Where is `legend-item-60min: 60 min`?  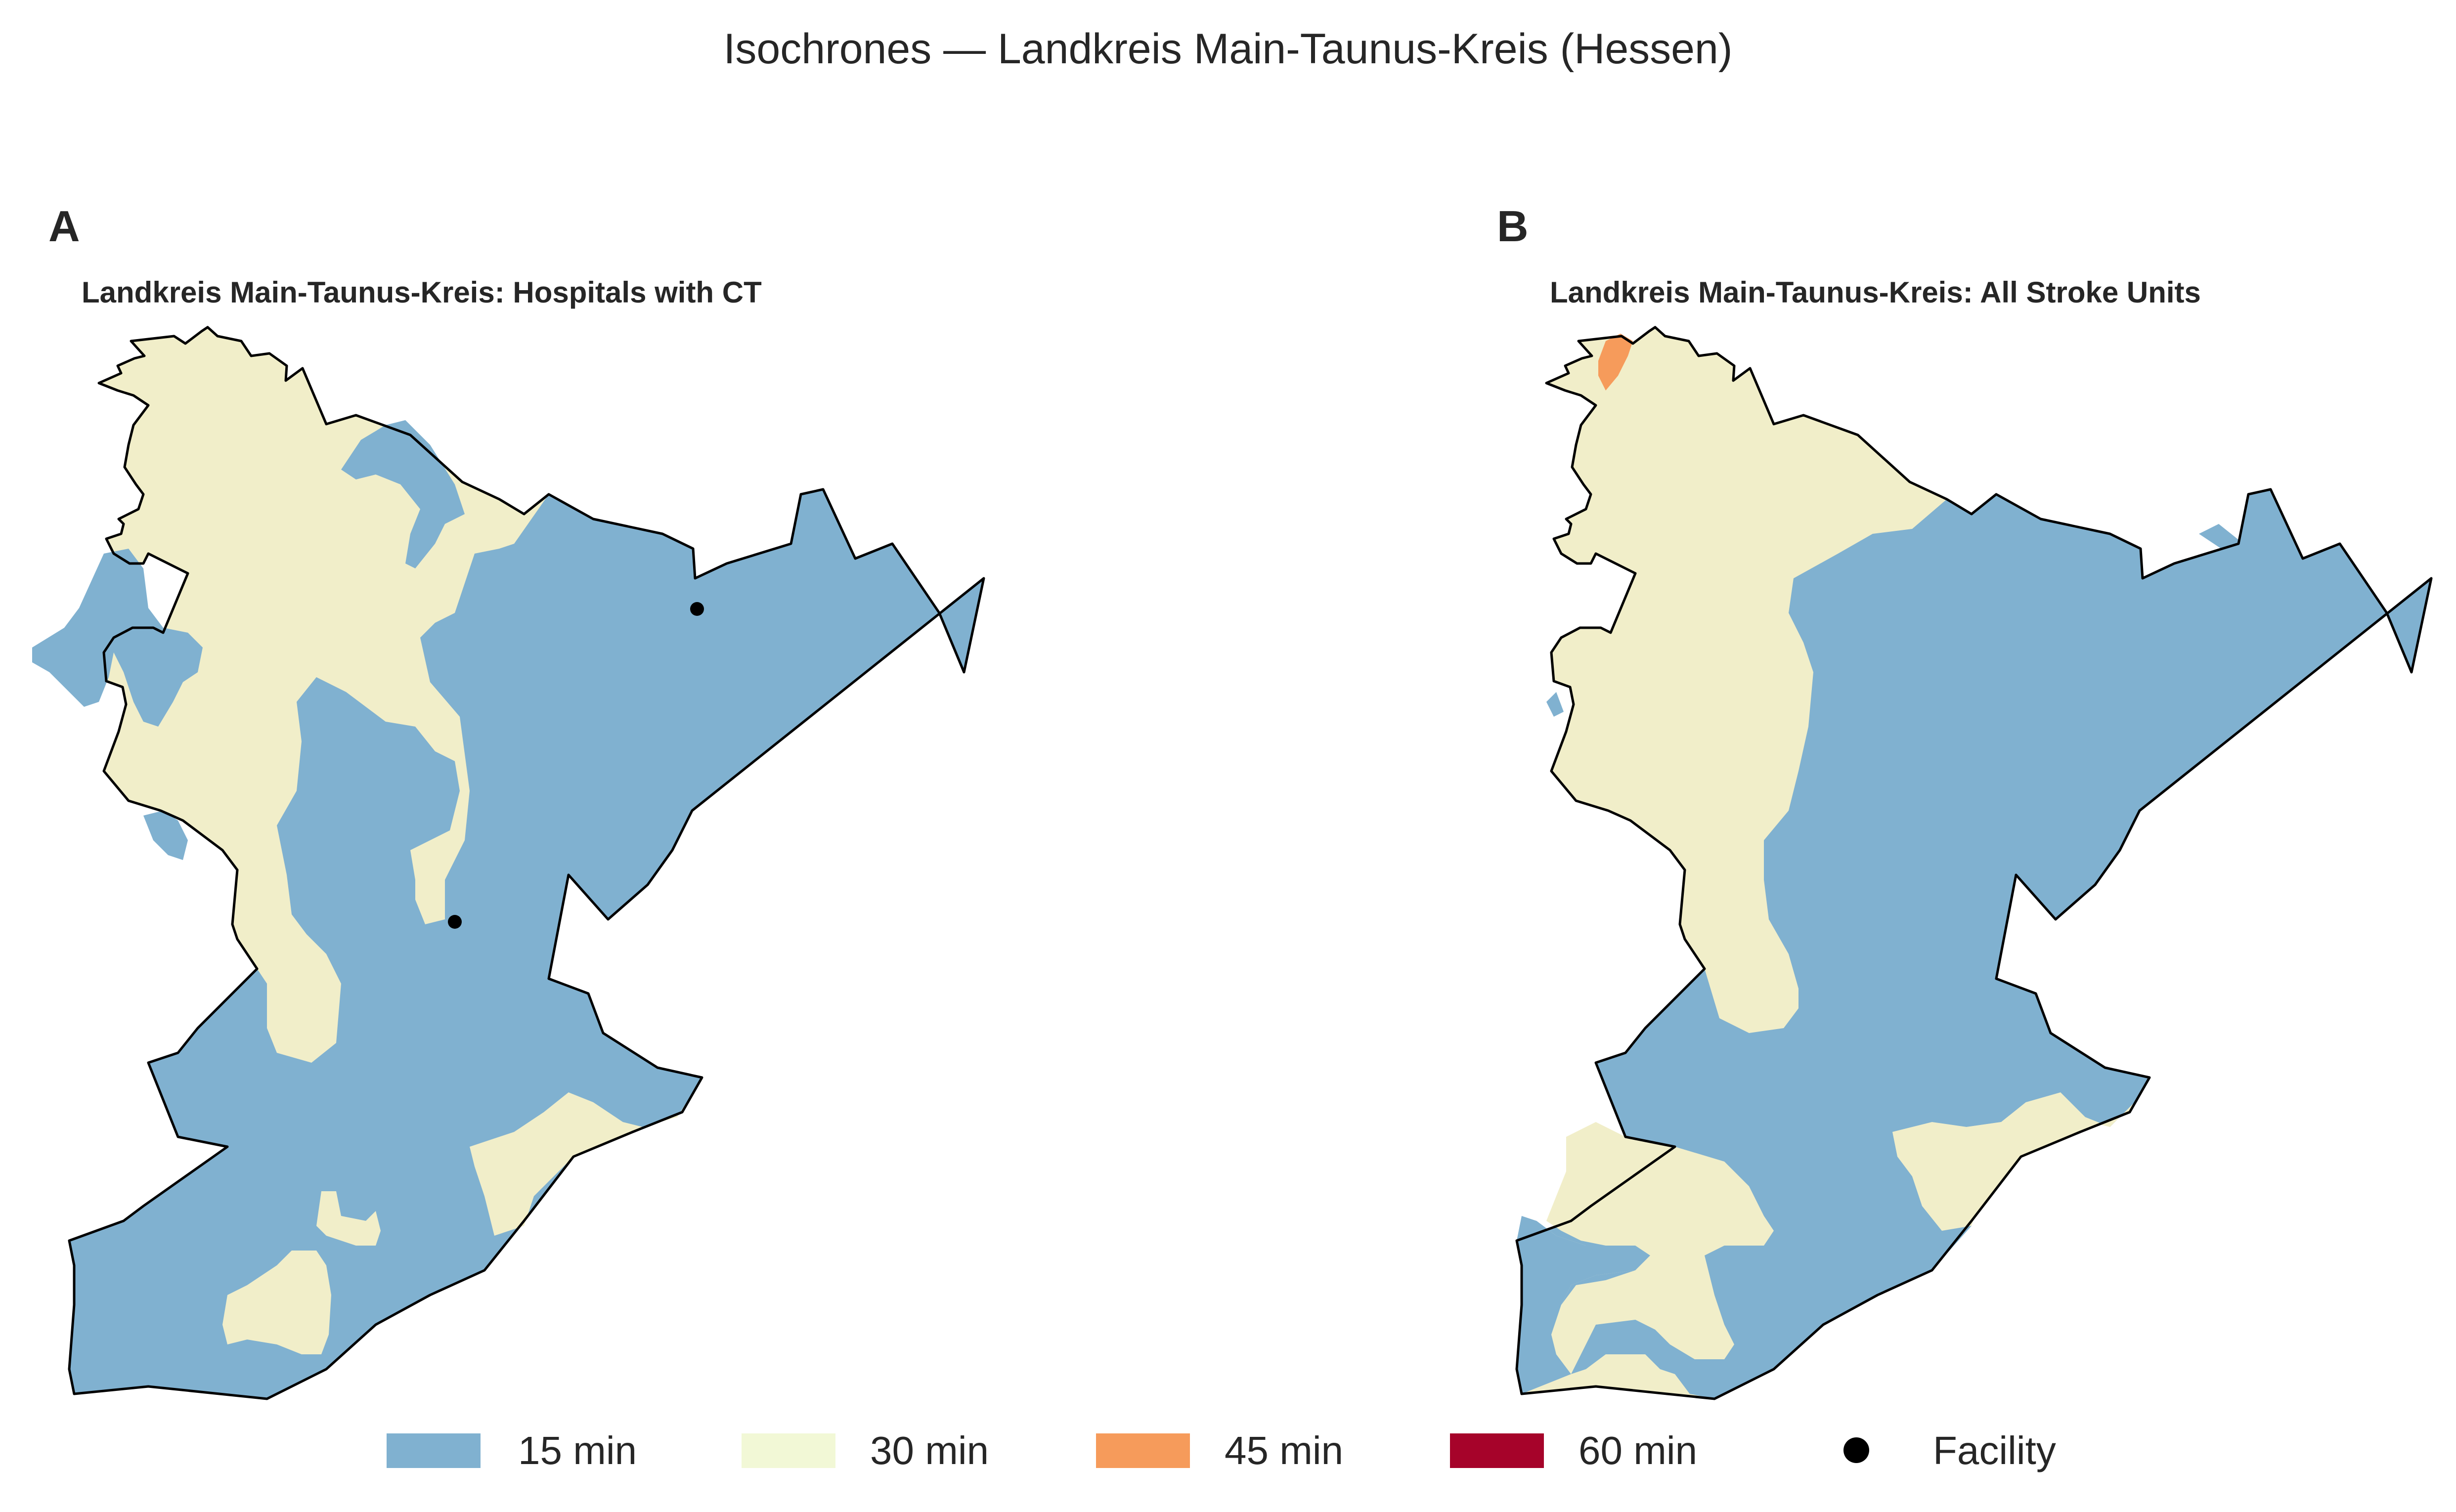 legend-item-60min: 60 min is located at coordinates (1573, 1450).